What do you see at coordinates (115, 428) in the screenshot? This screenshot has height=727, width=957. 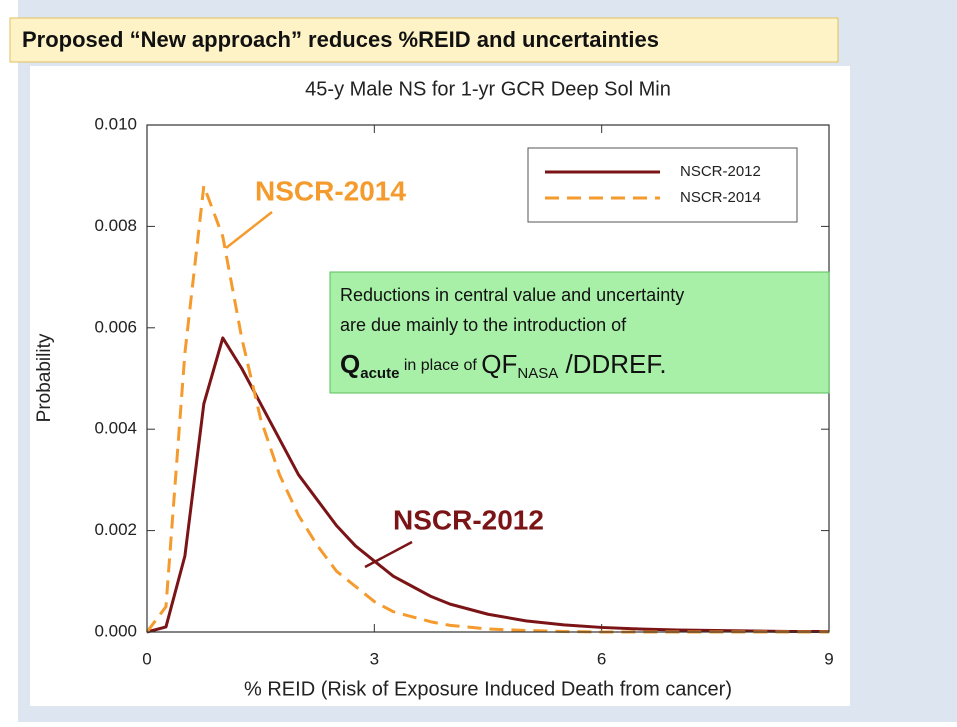 I see `y-tick-label: 0.004` at bounding box center [115, 428].